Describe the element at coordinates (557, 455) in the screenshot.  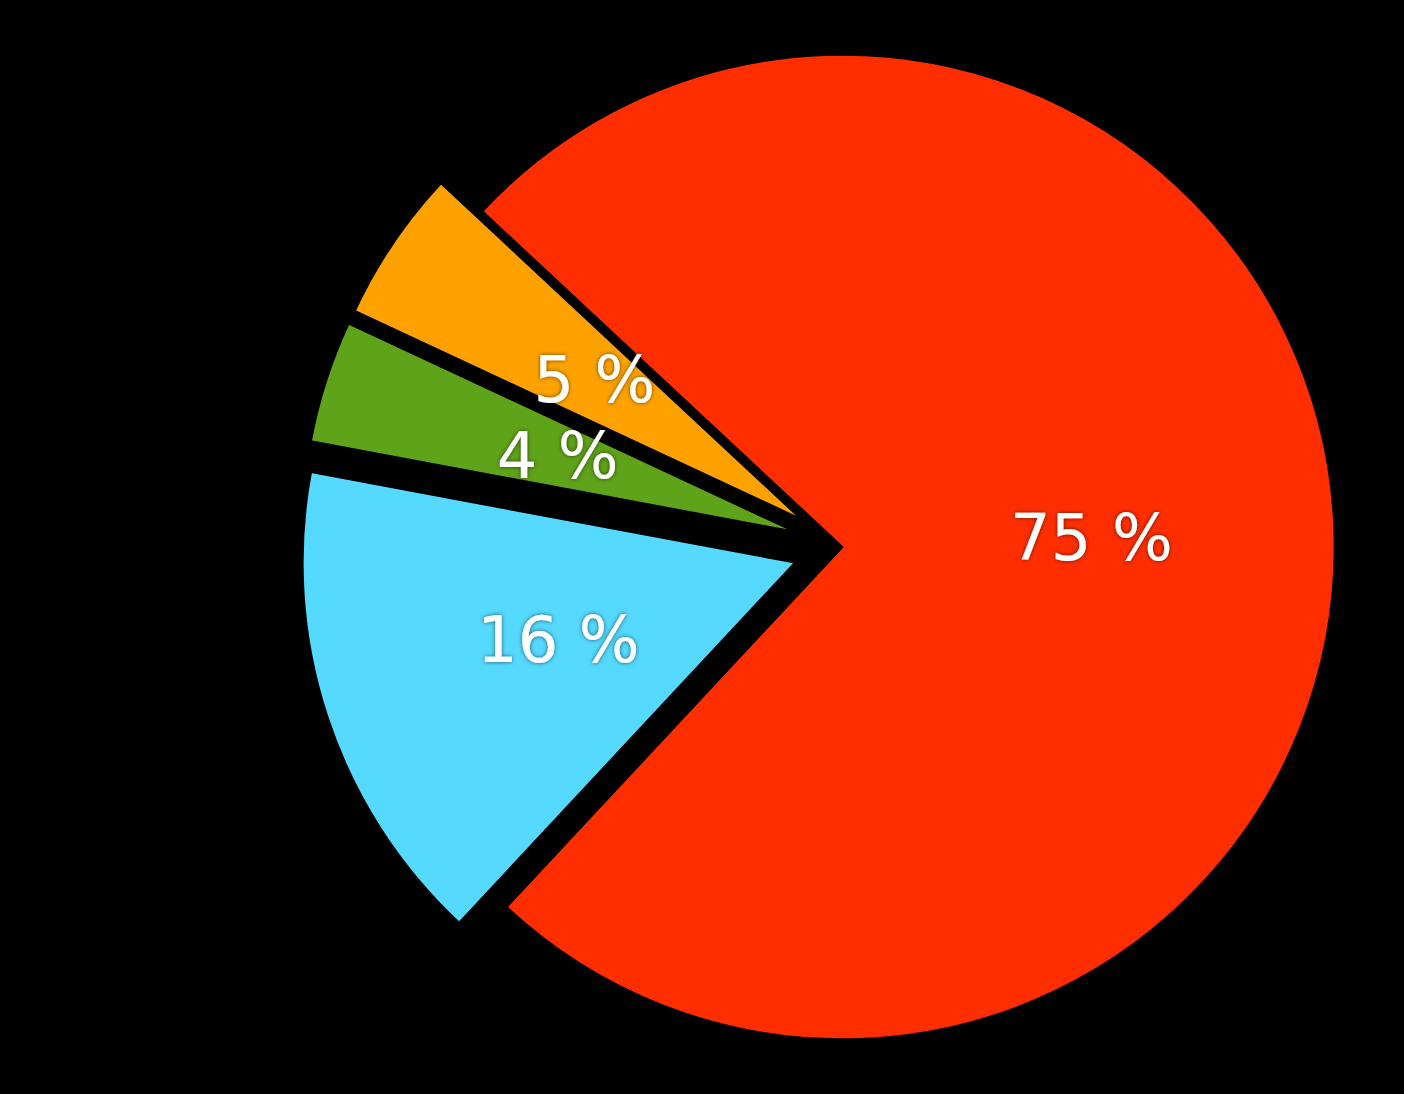
I see `data-label: 4 %` at that location.